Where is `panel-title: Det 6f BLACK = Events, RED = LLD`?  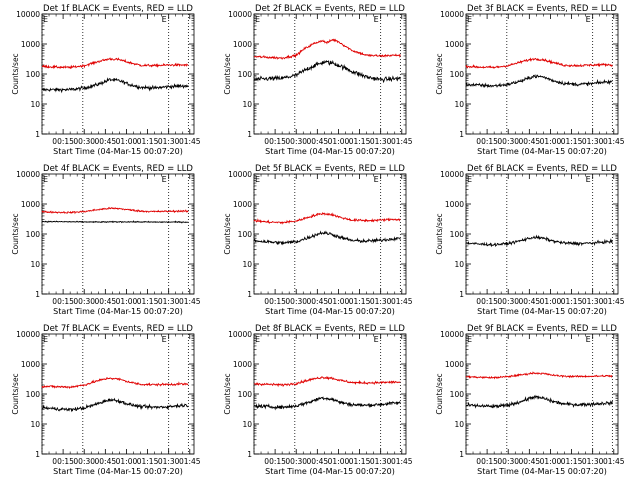 panel-title: Det 6f BLACK = Events, RED = LLD is located at coordinates (542, 169).